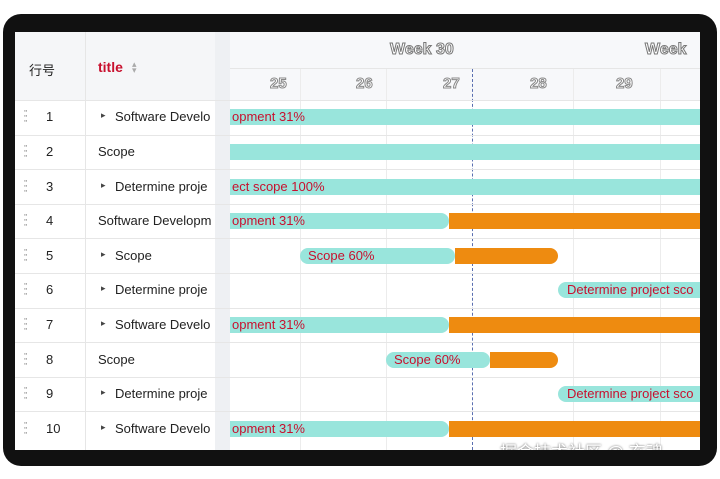 Image resolution: width=720 pixels, height=479 pixels. What do you see at coordinates (50, 186) in the screenshot?
I see `row-id: 3` at bounding box center [50, 186].